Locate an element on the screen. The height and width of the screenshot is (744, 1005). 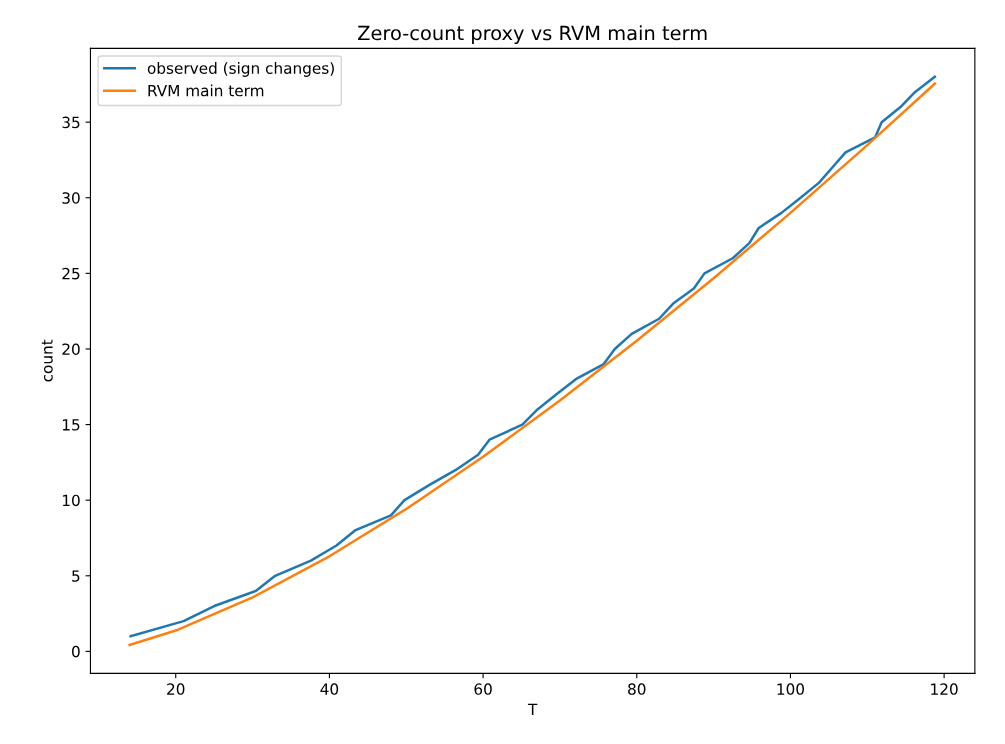
y-tick-label: 0 is located at coordinates (76, 651).